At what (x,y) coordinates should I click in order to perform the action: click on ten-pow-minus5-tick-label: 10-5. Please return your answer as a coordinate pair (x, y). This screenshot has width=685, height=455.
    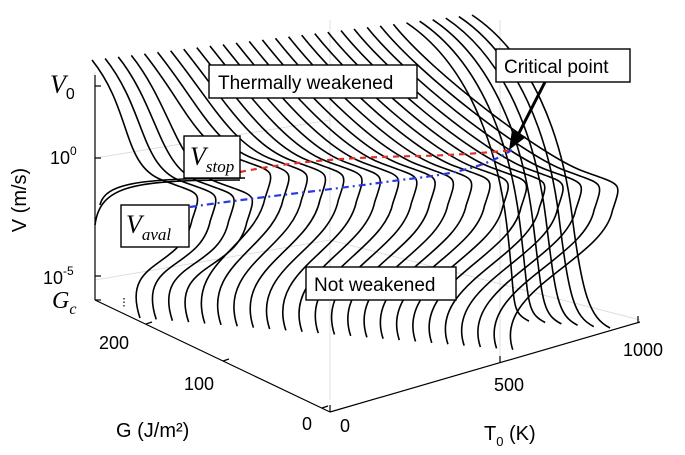
    Looking at the image, I should click on (58, 276).